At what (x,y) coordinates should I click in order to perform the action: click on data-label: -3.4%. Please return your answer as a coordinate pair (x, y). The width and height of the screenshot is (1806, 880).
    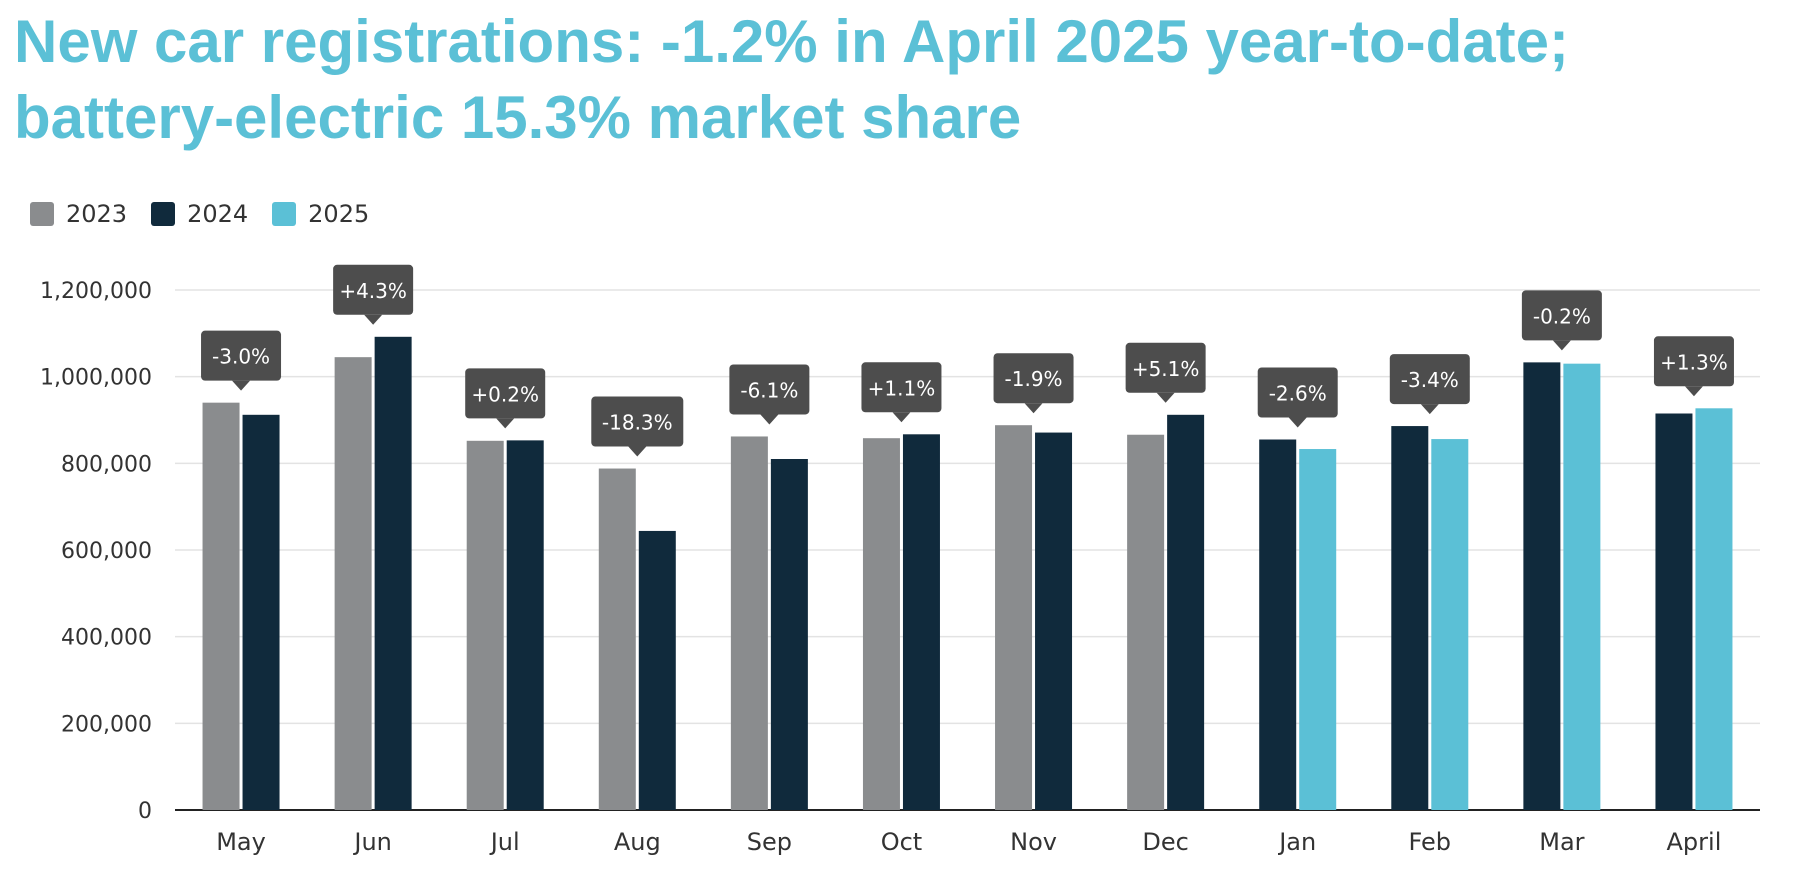
    Looking at the image, I should click on (1430, 380).